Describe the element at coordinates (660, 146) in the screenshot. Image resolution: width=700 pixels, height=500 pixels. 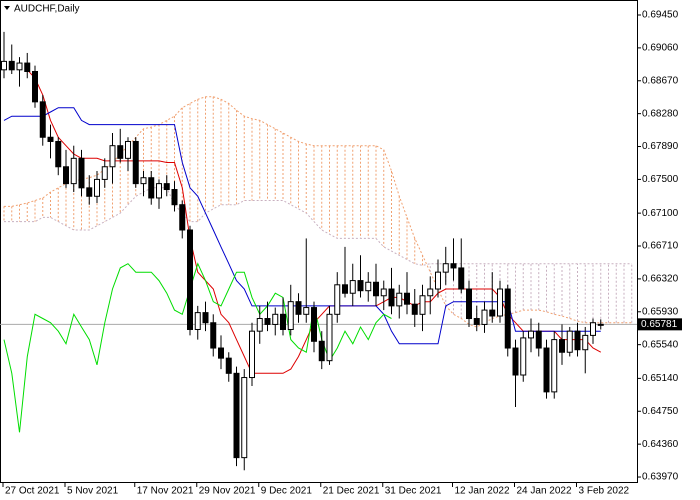
I see `y-tick-label: 0.67890` at that location.